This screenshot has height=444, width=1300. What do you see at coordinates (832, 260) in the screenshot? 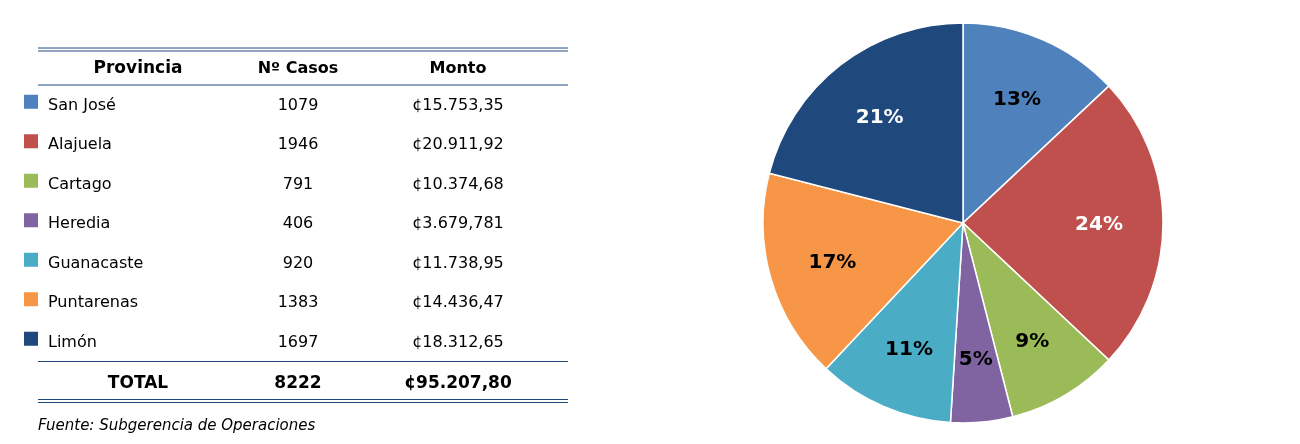
I see `data-label: 17%` at bounding box center [832, 260].